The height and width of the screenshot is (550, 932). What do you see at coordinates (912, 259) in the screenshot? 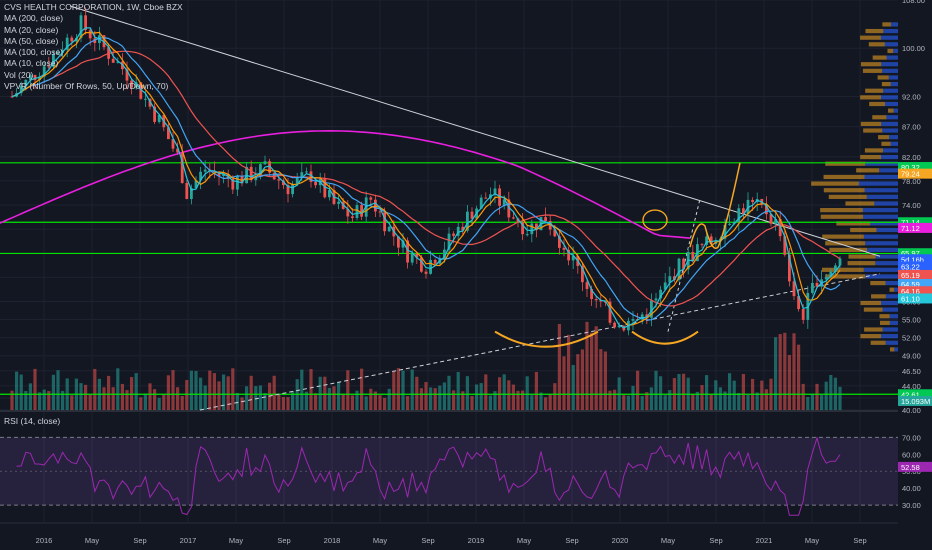
I see `price-badge-label: 5d 16h` at bounding box center [912, 259].